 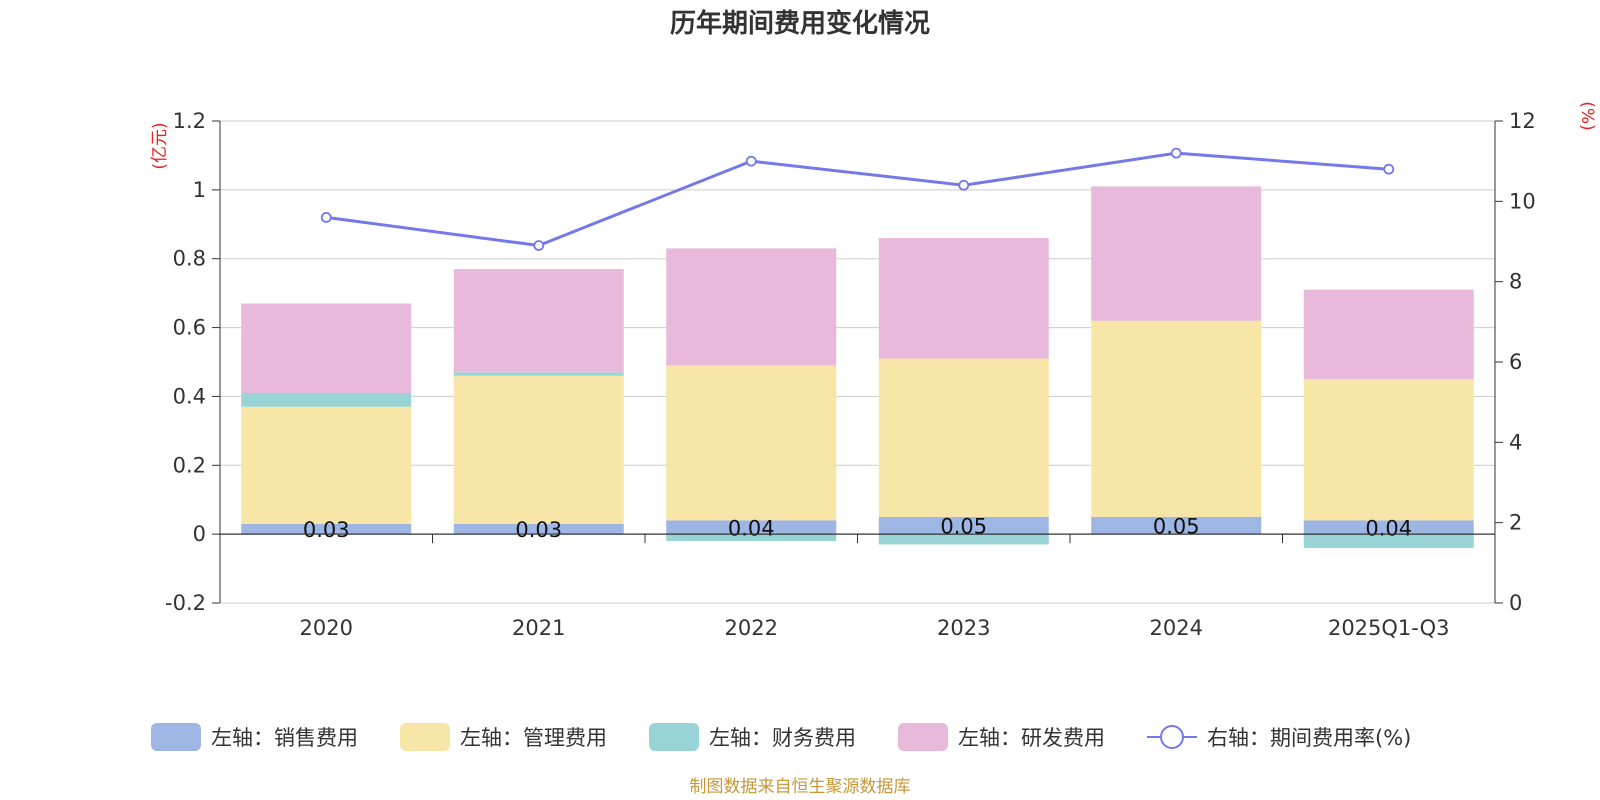 I want to click on right-tick-label: 10, so click(x=1522, y=201).